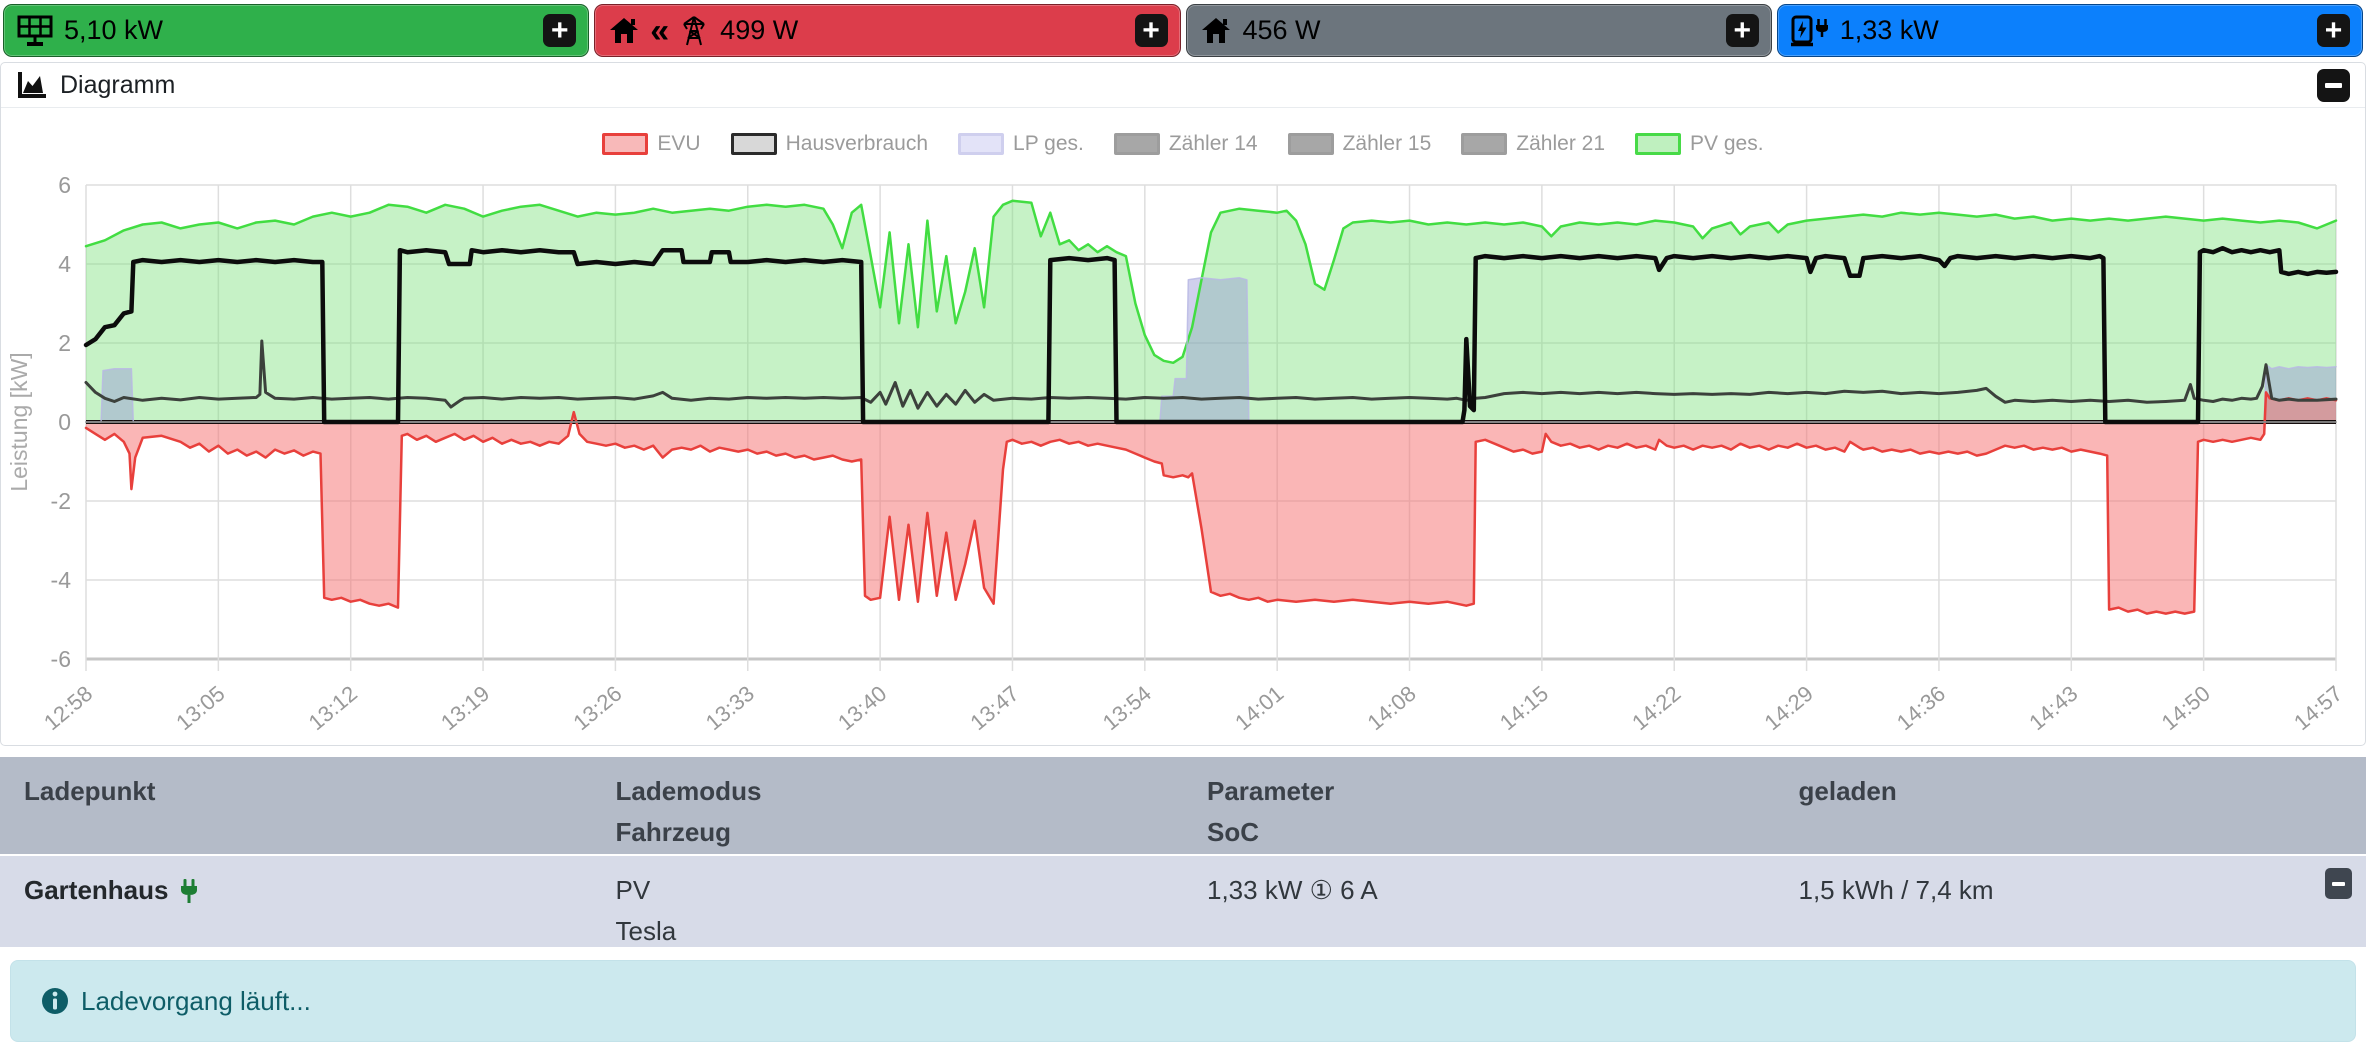 The height and width of the screenshot is (1051, 2366). Describe the element at coordinates (465, 708) in the screenshot. I see `x-tick-label: 13:19` at that location.